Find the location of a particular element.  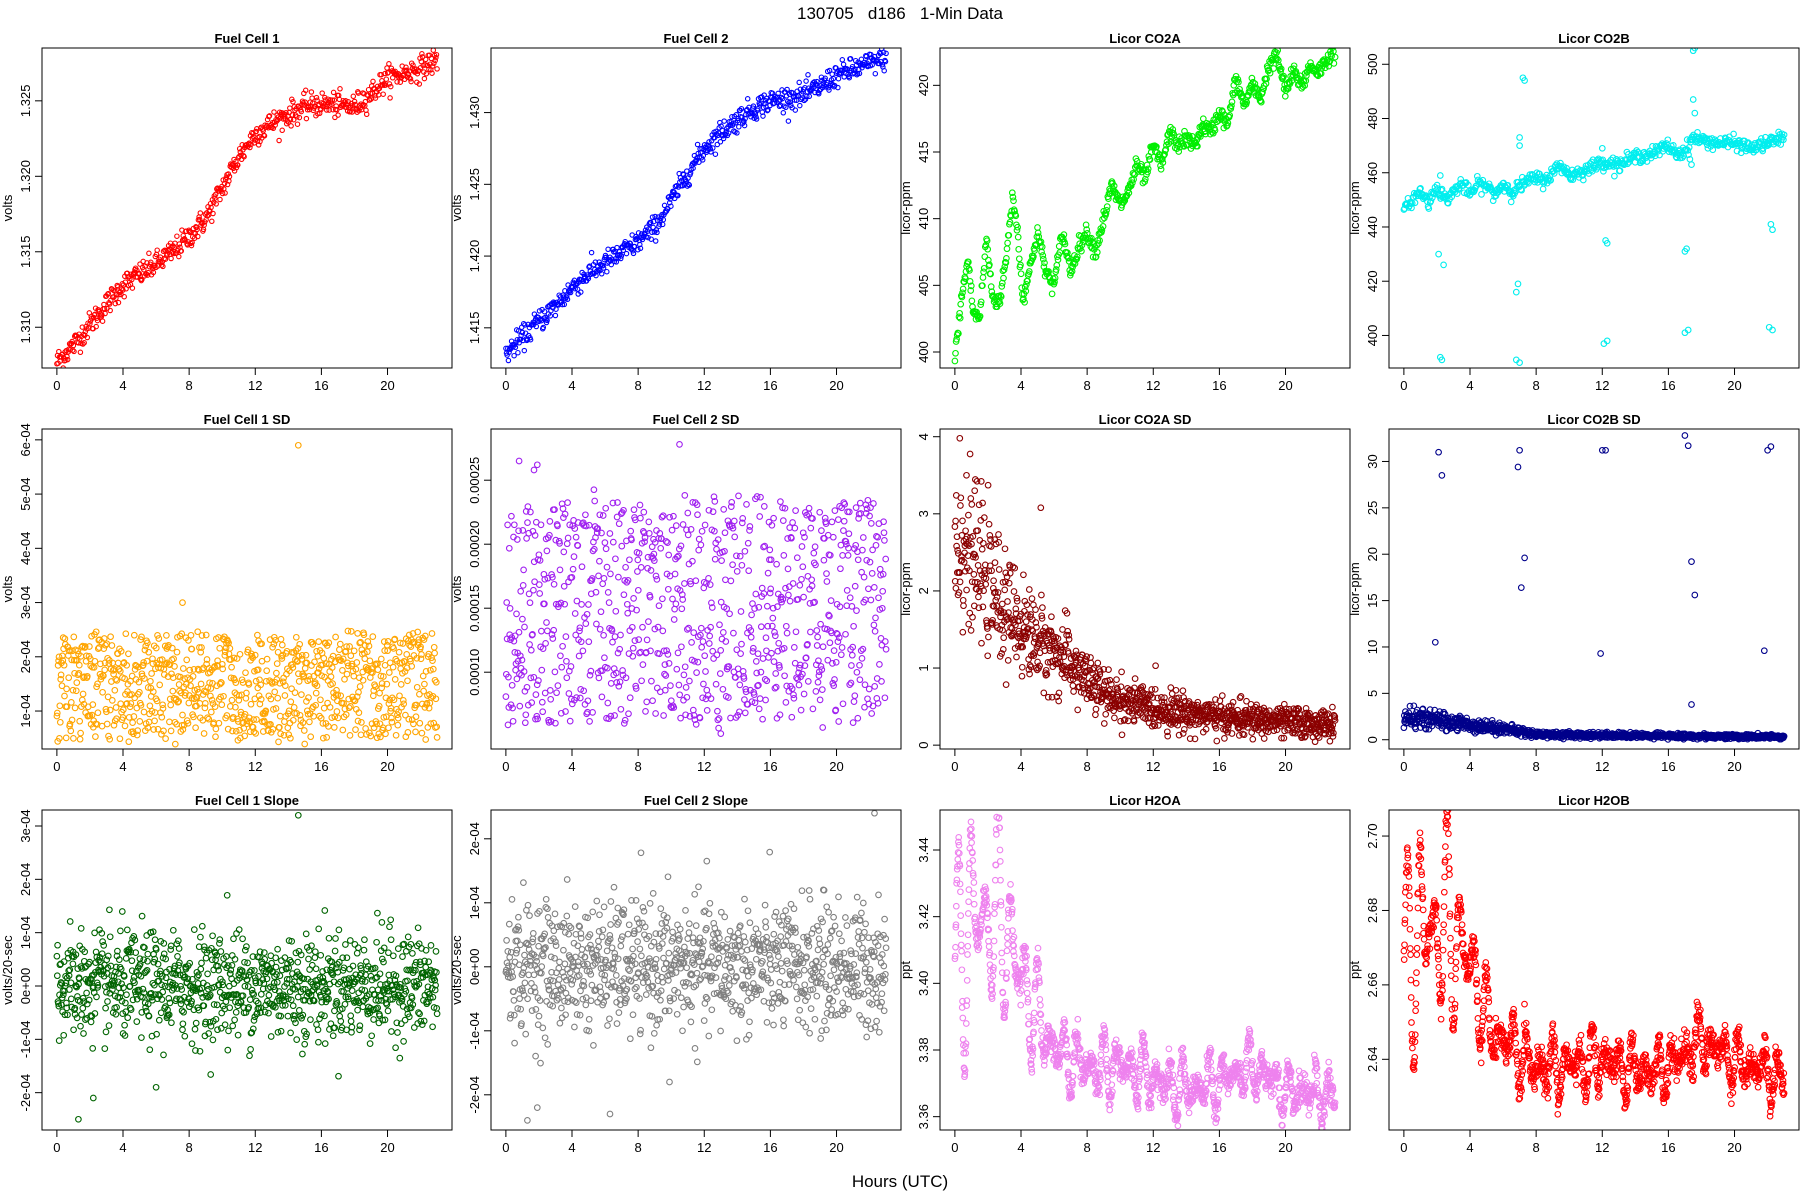

y-tick-label: 1e-04 is located at coordinates (25, 710).